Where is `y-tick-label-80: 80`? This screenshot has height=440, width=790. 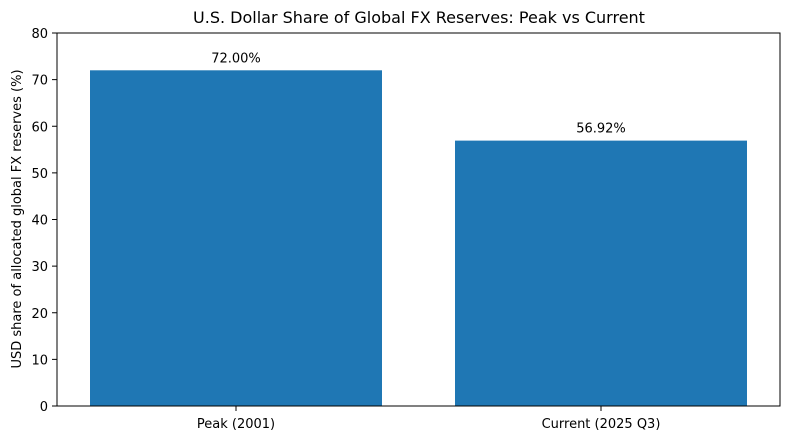 y-tick-label-80: 80 is located at coordinates (39, 34).